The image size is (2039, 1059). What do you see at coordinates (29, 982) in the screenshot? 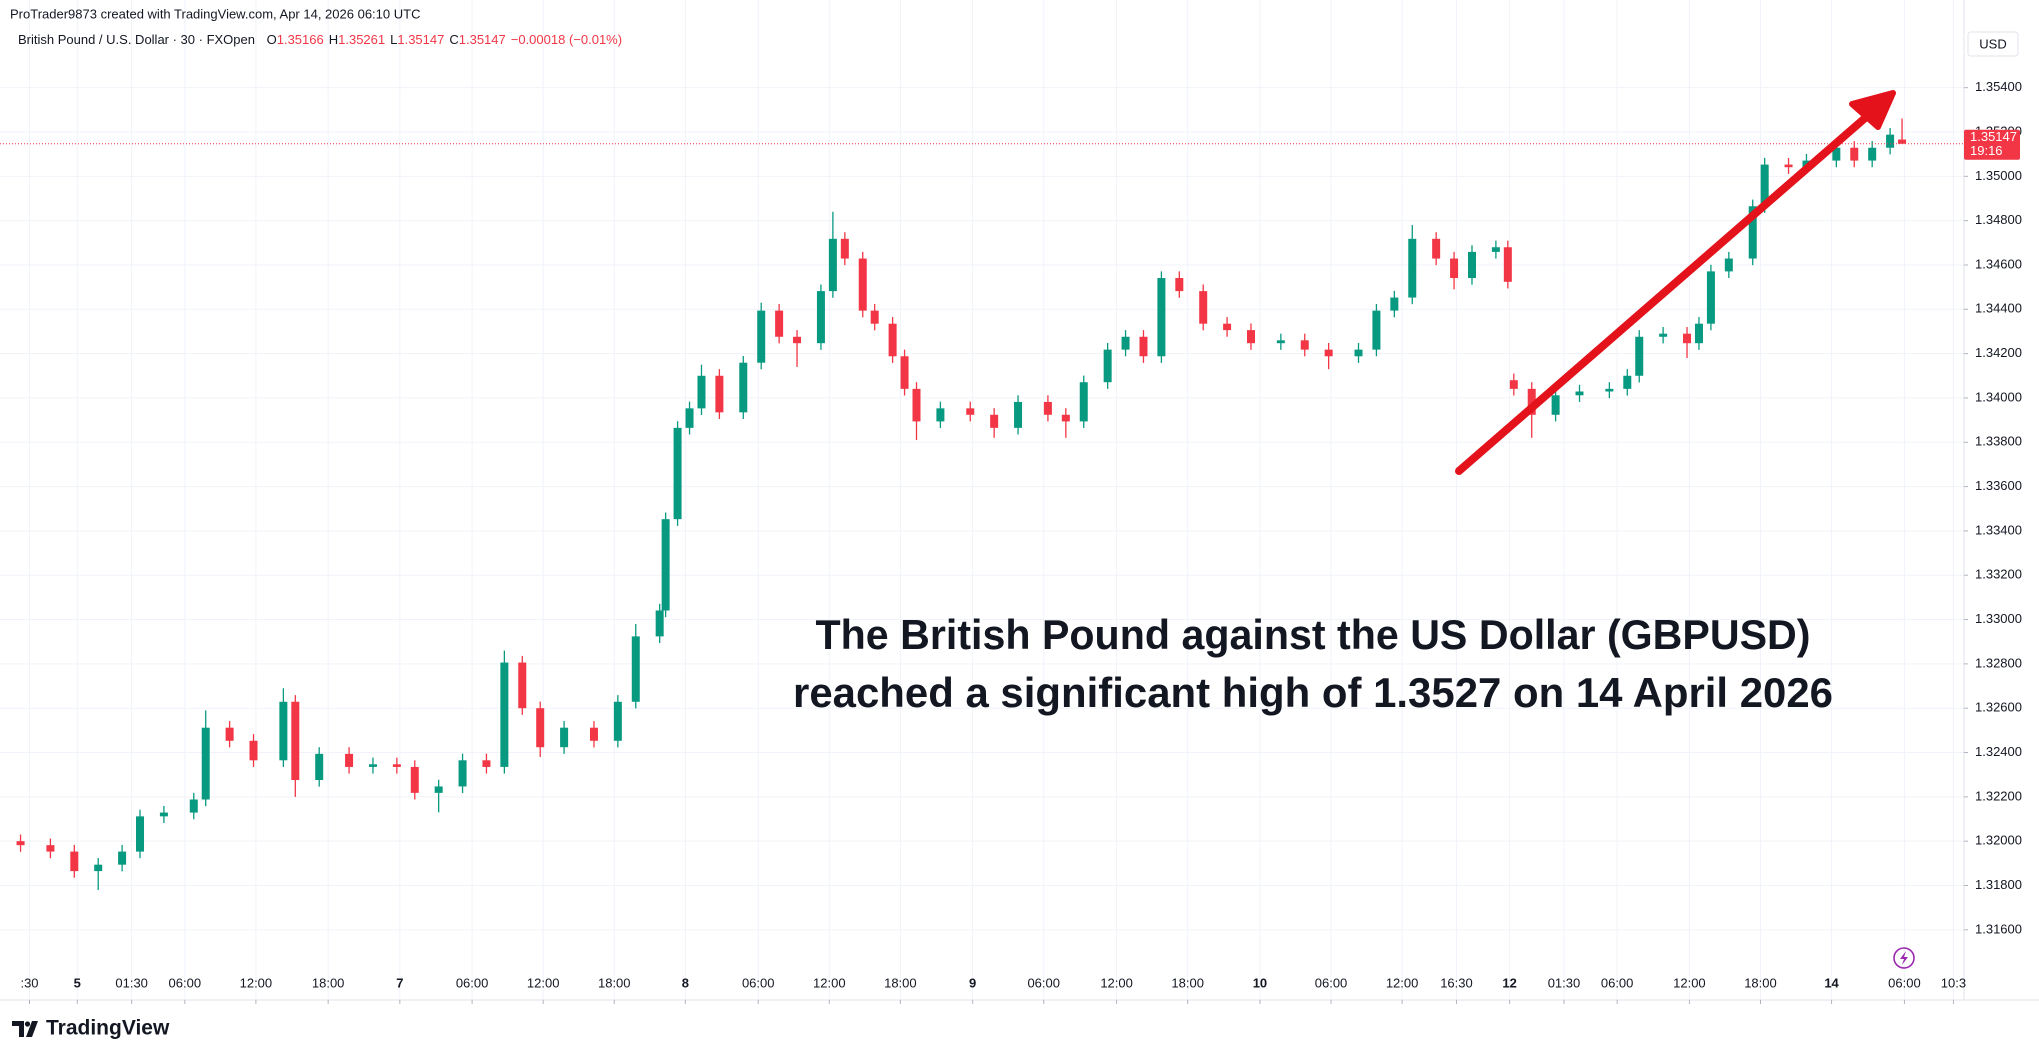
I see `x-tick-label: :30` at bounding box center [29, 982].